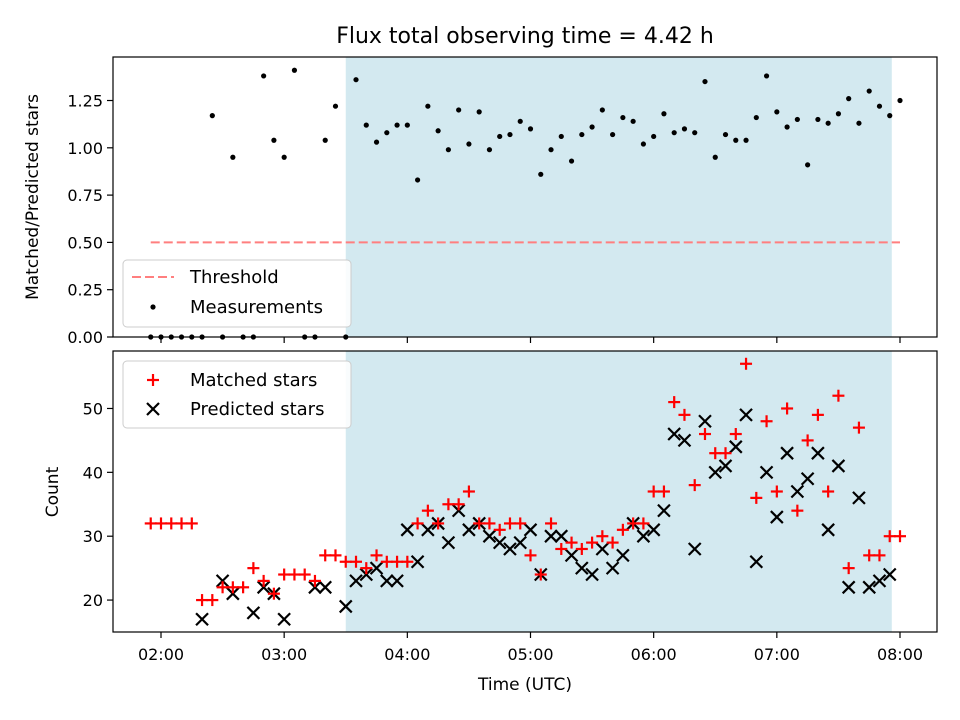 The image size is (960, 720). Describe the element at coordinates (53, 491) in the screenshot. I see `bottom-y-axis-label: Count` at that location.